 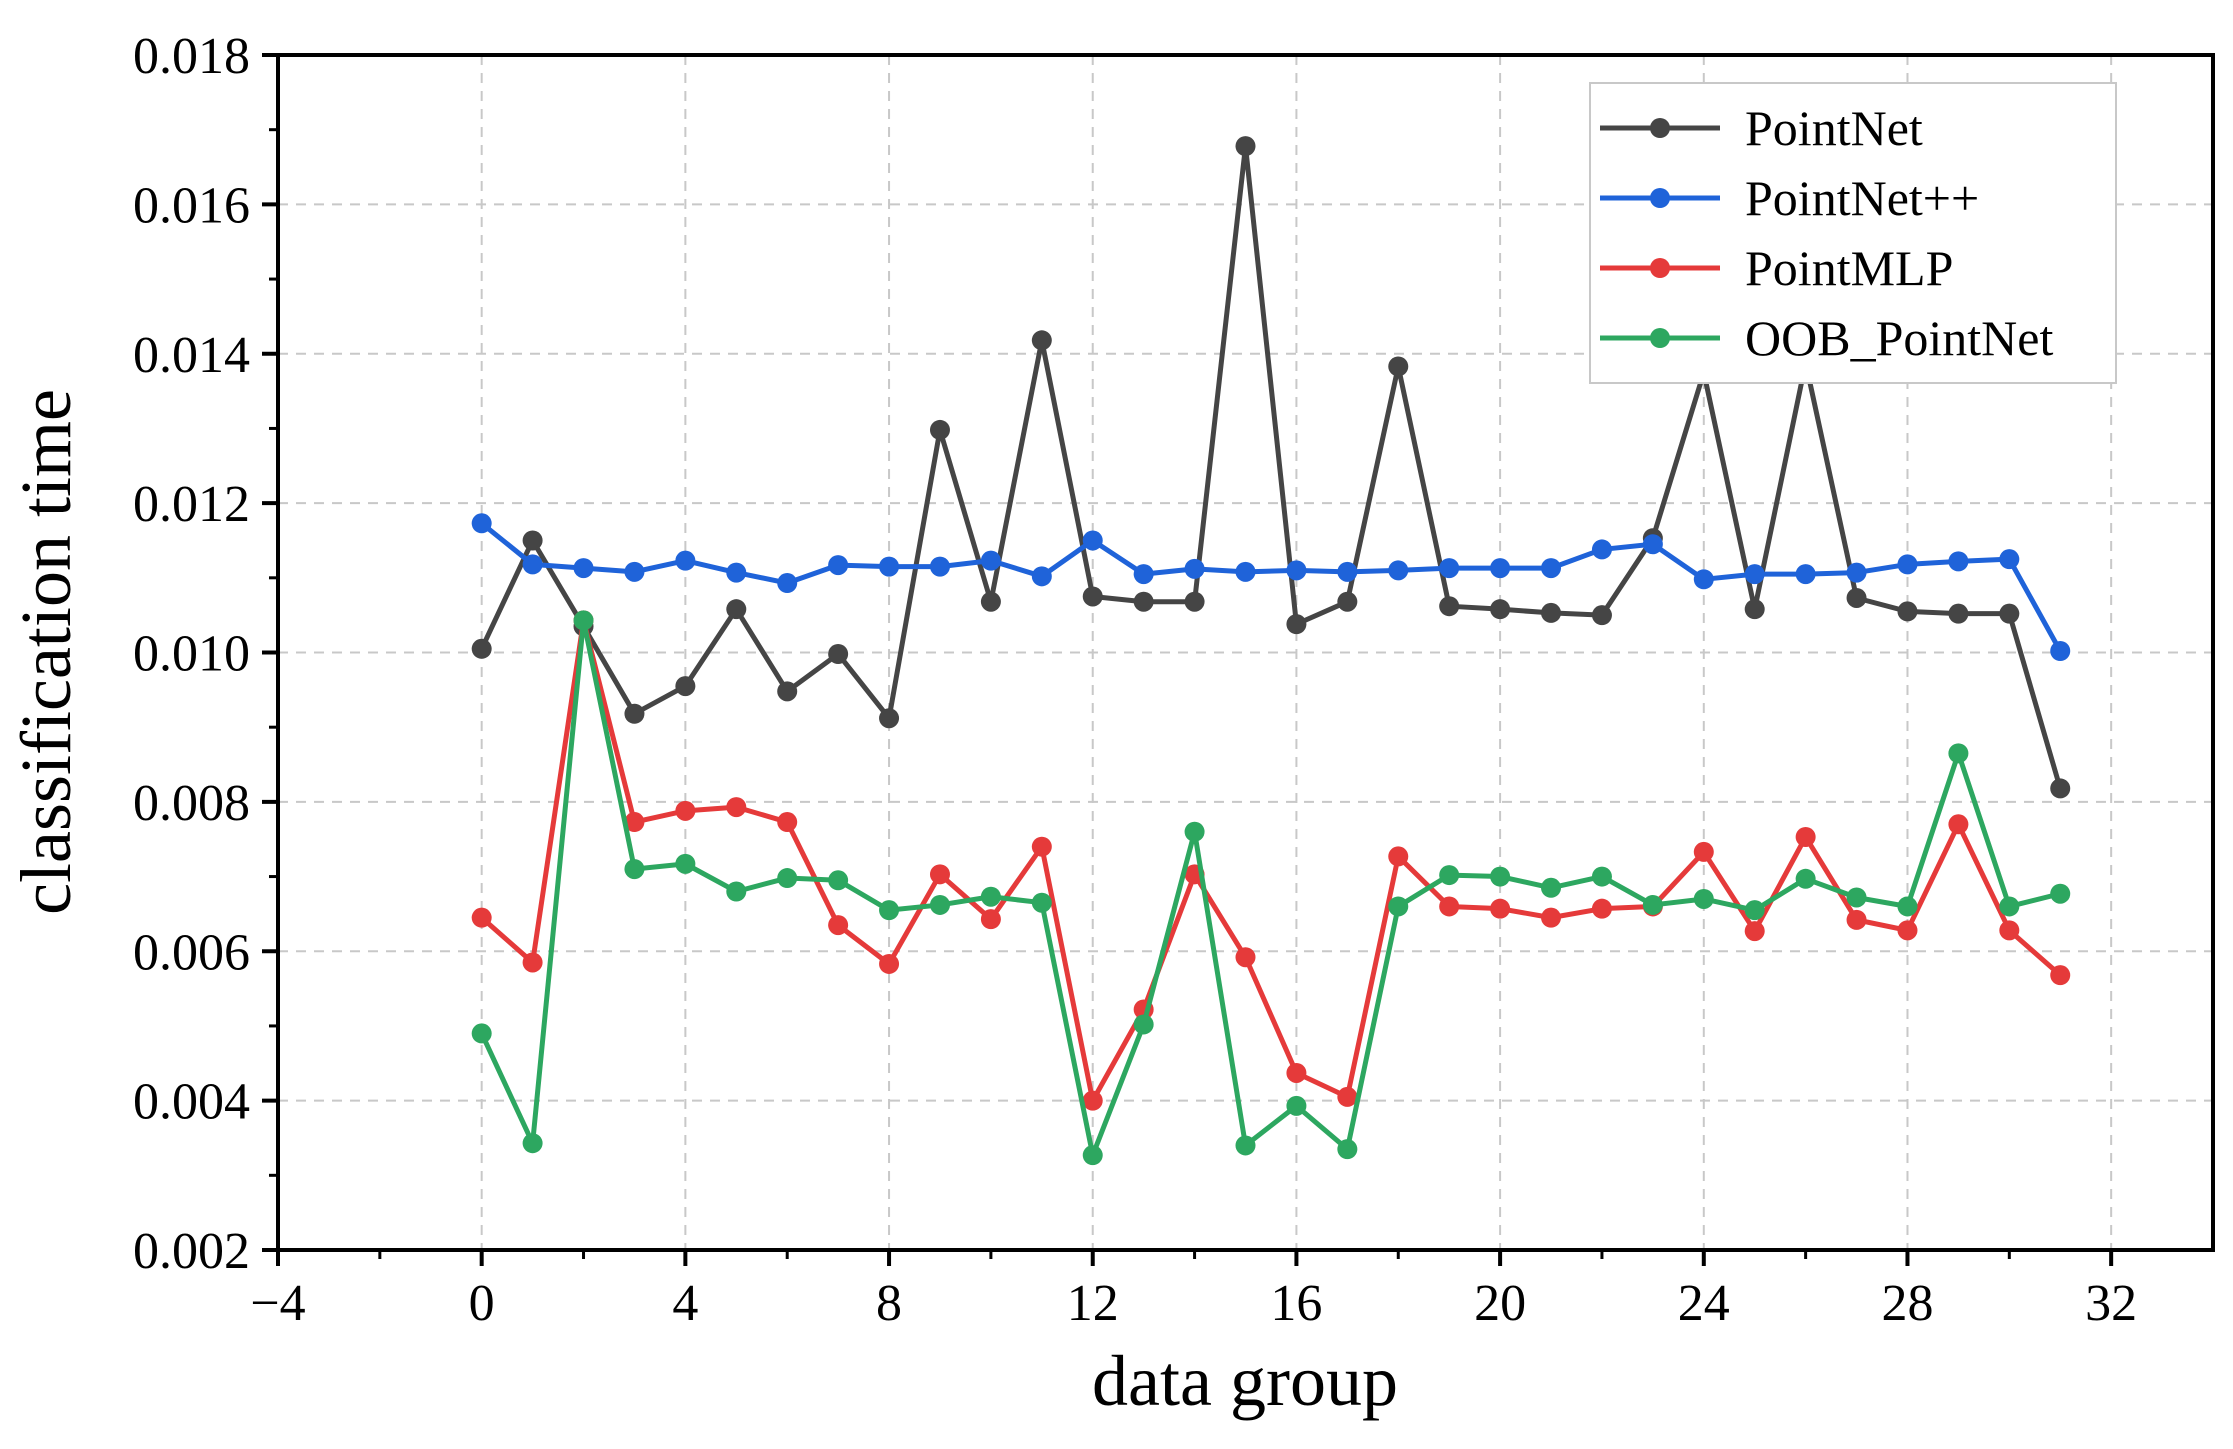 I want to click on legend: PointNet PointNet++ PointMLP OOB_PointNet, so click(x=1853, y=233).